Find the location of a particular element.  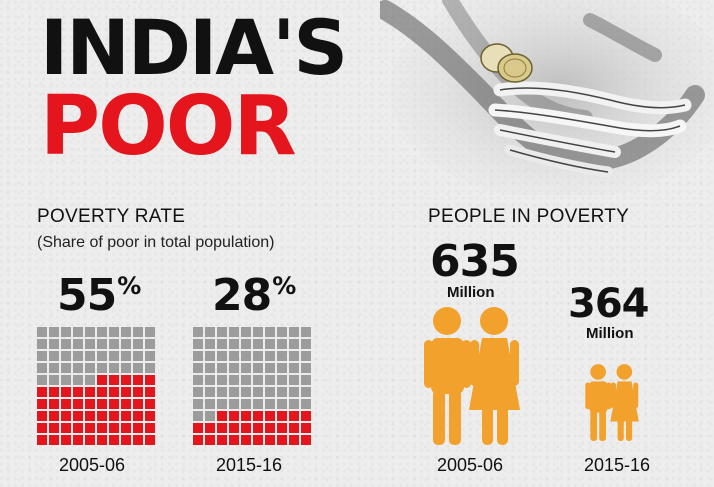

people-unit-2005: Million is located at coordinates (471, 292).